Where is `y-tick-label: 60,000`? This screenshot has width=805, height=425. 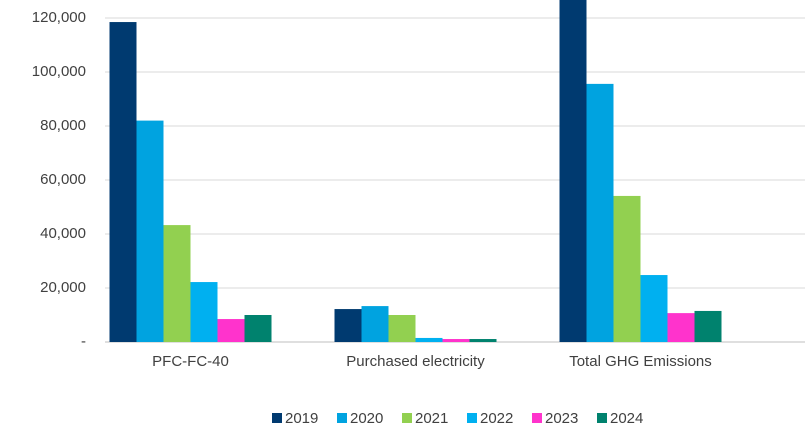 y-tick-label: 60,000 is located at coordinates (63, 179).